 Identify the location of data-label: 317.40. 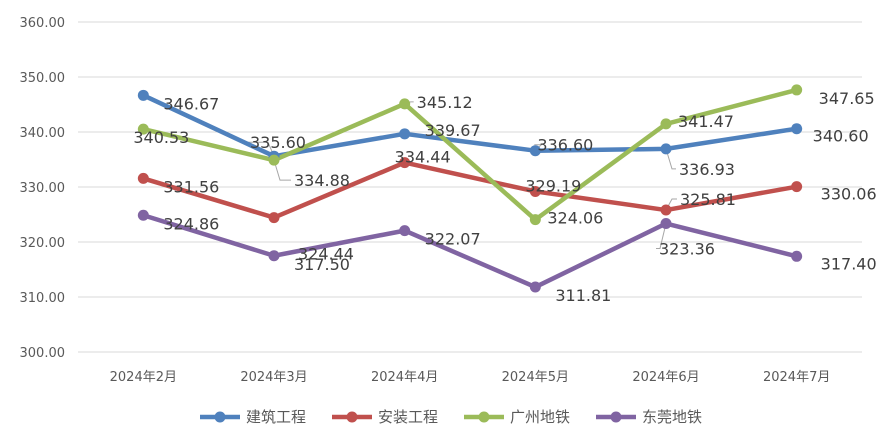
(849, 263).